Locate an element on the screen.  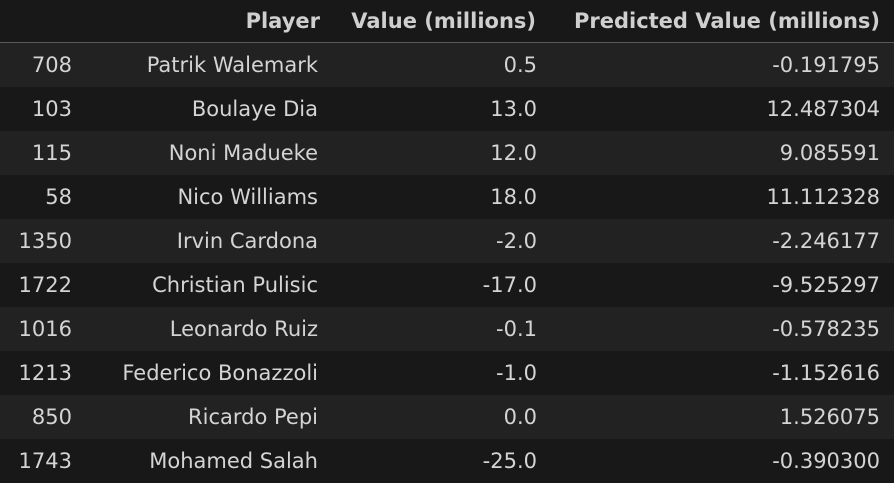
player-name-cell: Leonardo Ruiz is located at coordinates (243, 328).